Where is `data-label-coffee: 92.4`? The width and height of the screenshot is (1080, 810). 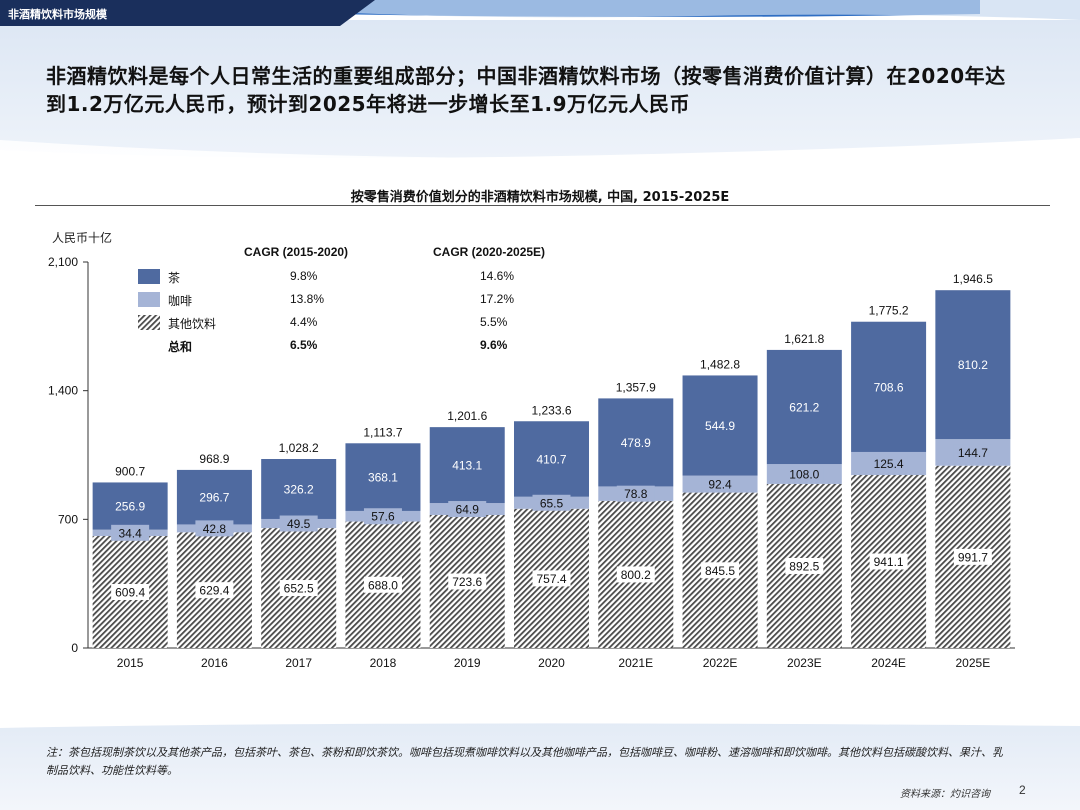 data-label-coffee: 92.4 is located at coordinates (720, 485).